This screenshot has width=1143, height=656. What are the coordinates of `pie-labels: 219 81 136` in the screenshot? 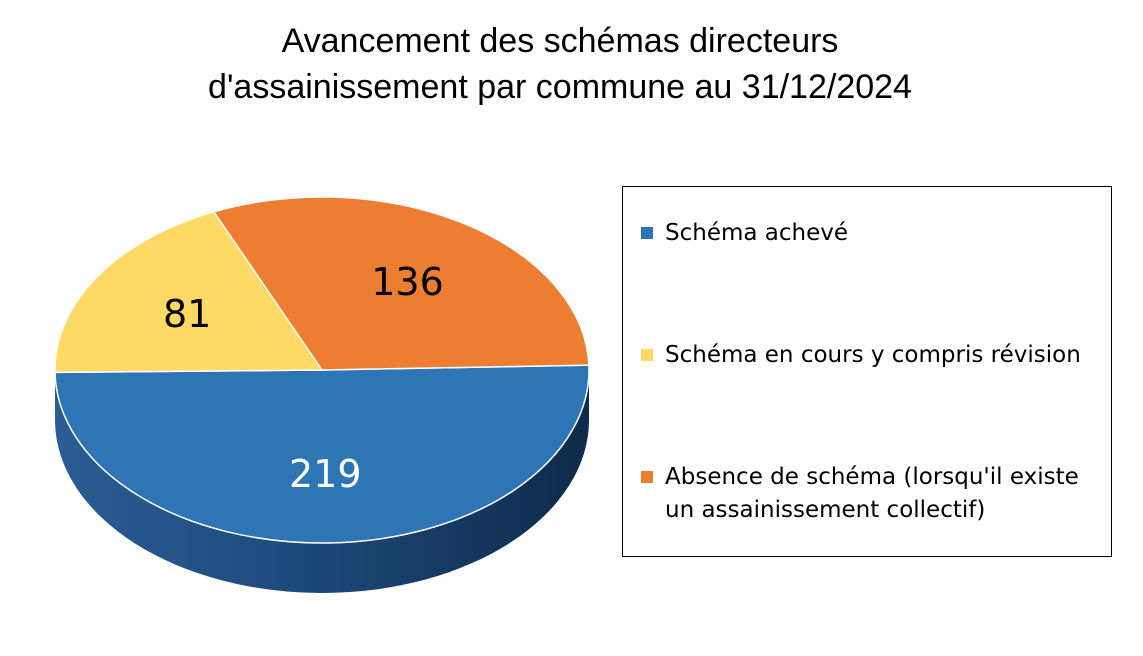 It's located at (303, 378).